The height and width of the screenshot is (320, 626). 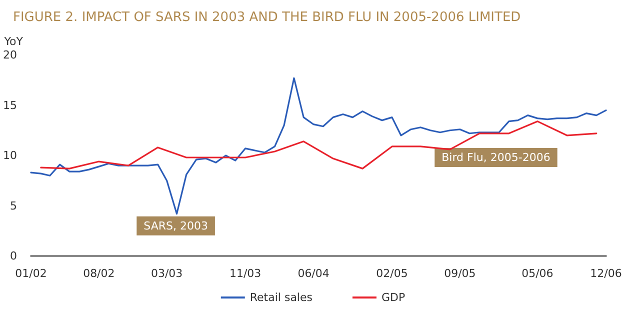 What do you see at coordinates (166, 273) in the screenshot?
I see `x-tick-label: 03/03` at bounding box center [166, 273].